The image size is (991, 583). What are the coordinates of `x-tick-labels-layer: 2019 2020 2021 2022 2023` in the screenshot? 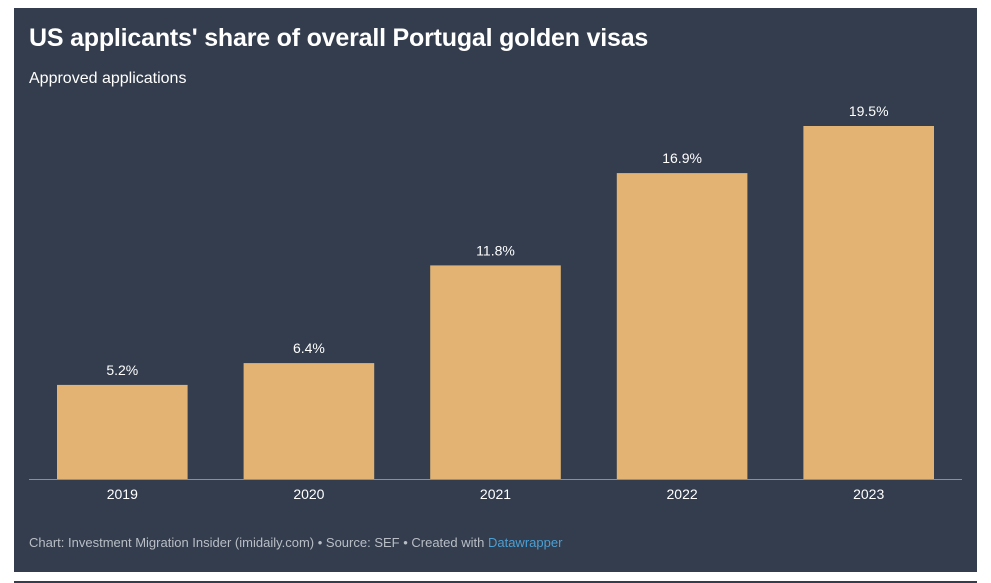 It's located at (496, 494).